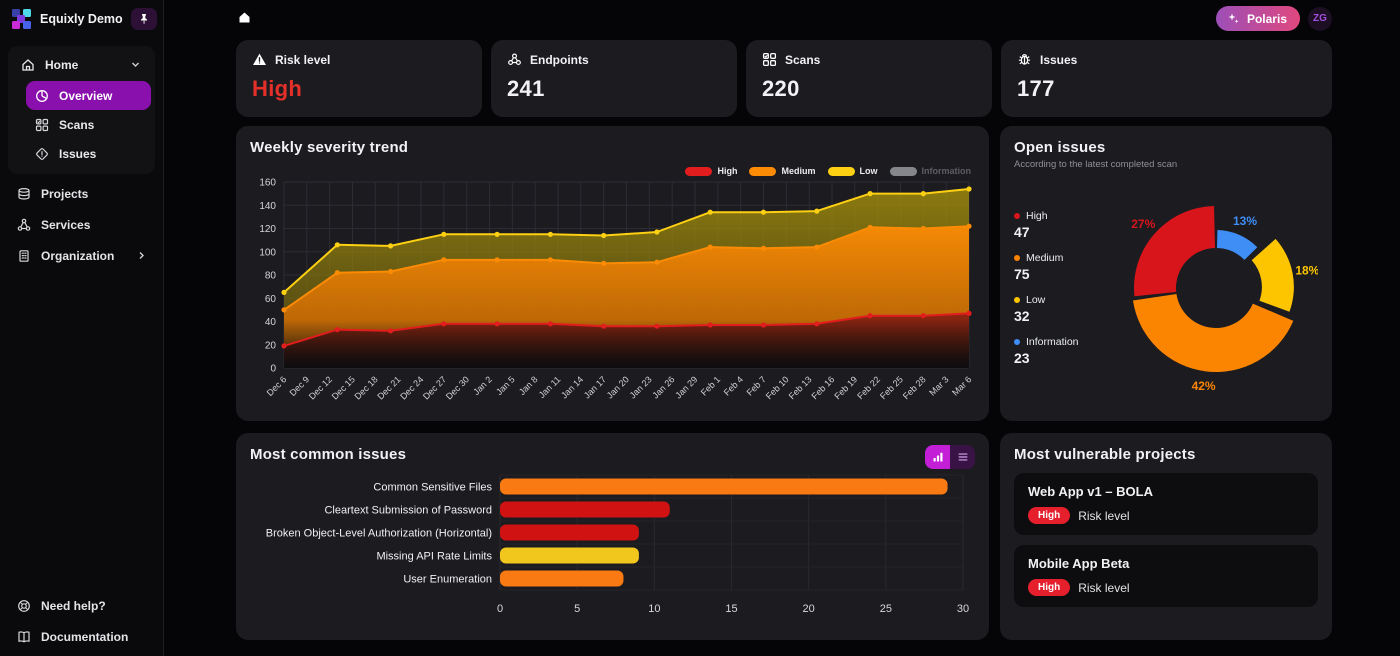 The height and width of the screenshot is (656, 1400). Describe the element at coordinates (329, 147) in the screenshot. I see `panel-title: Weekly severity trend` at that location.